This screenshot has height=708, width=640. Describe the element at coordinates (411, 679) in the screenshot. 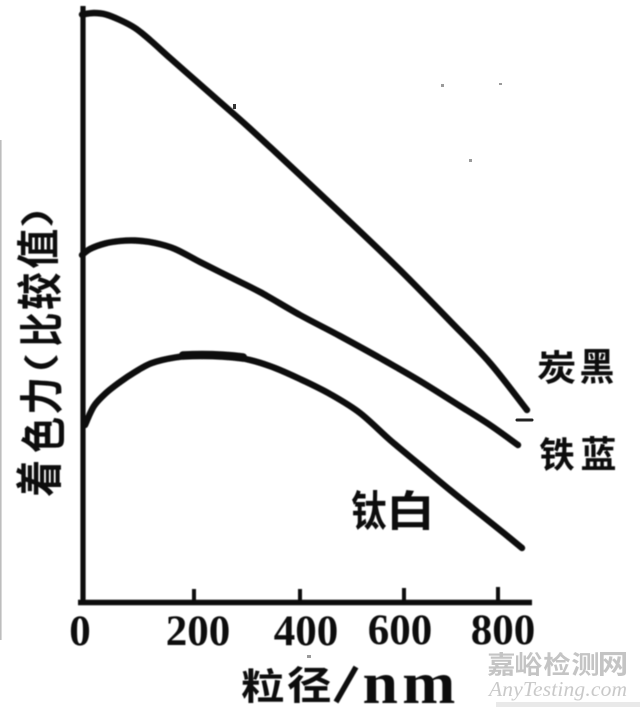

I see `svg-text: nm` at that location.